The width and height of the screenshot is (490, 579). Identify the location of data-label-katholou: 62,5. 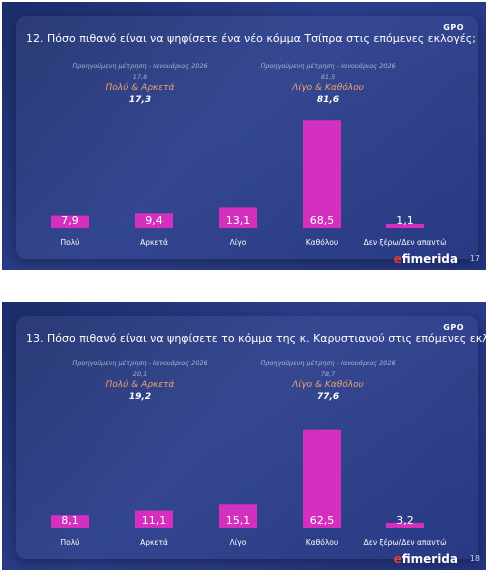
(322, 520).